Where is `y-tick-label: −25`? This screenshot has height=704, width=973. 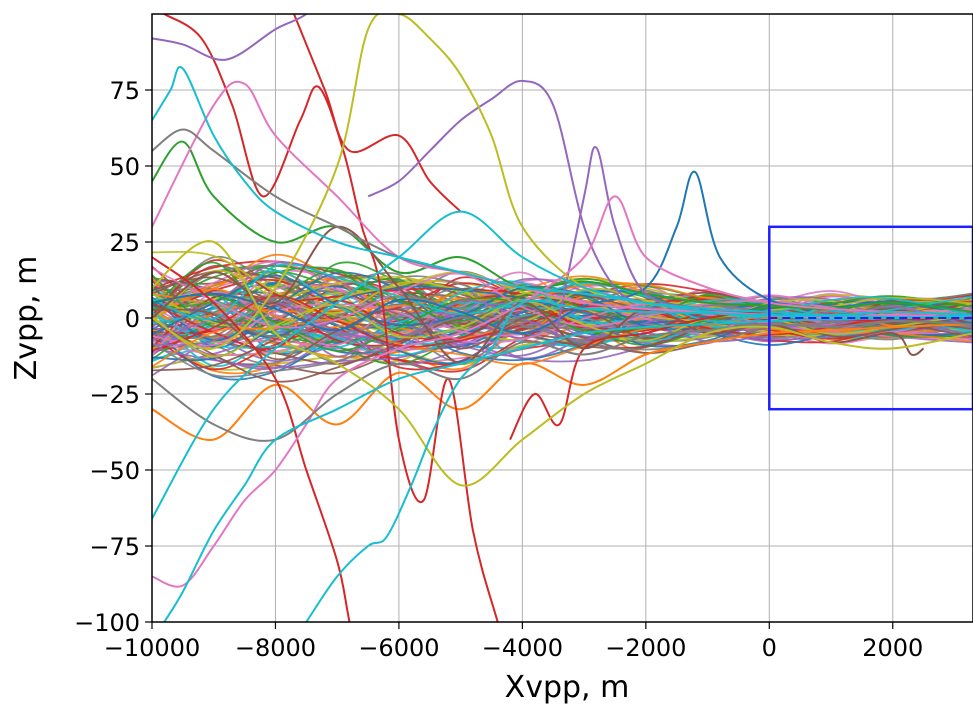 y-tick-label: −25 is located at coordinates (114, 395).